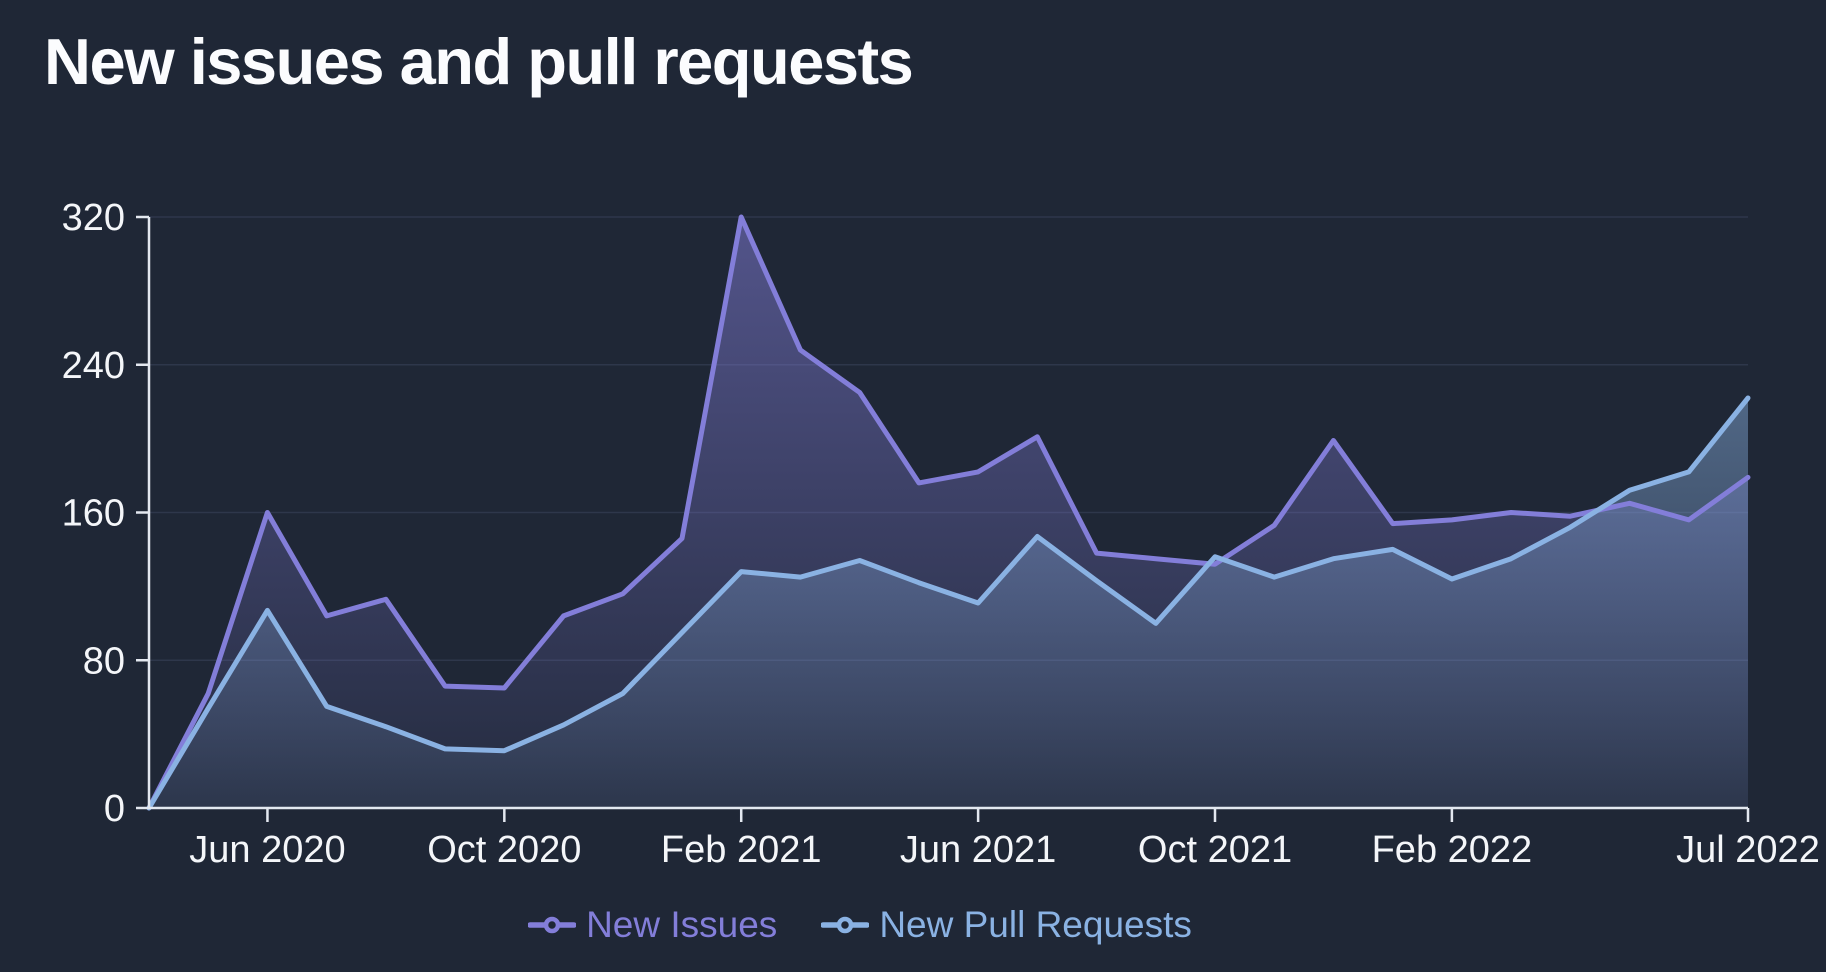 This screenshot has height=972, width=1826. Describe the element at coordinates (1035, 924) in the screenshot. I see `legend-label: New Pull Requests` at that location.